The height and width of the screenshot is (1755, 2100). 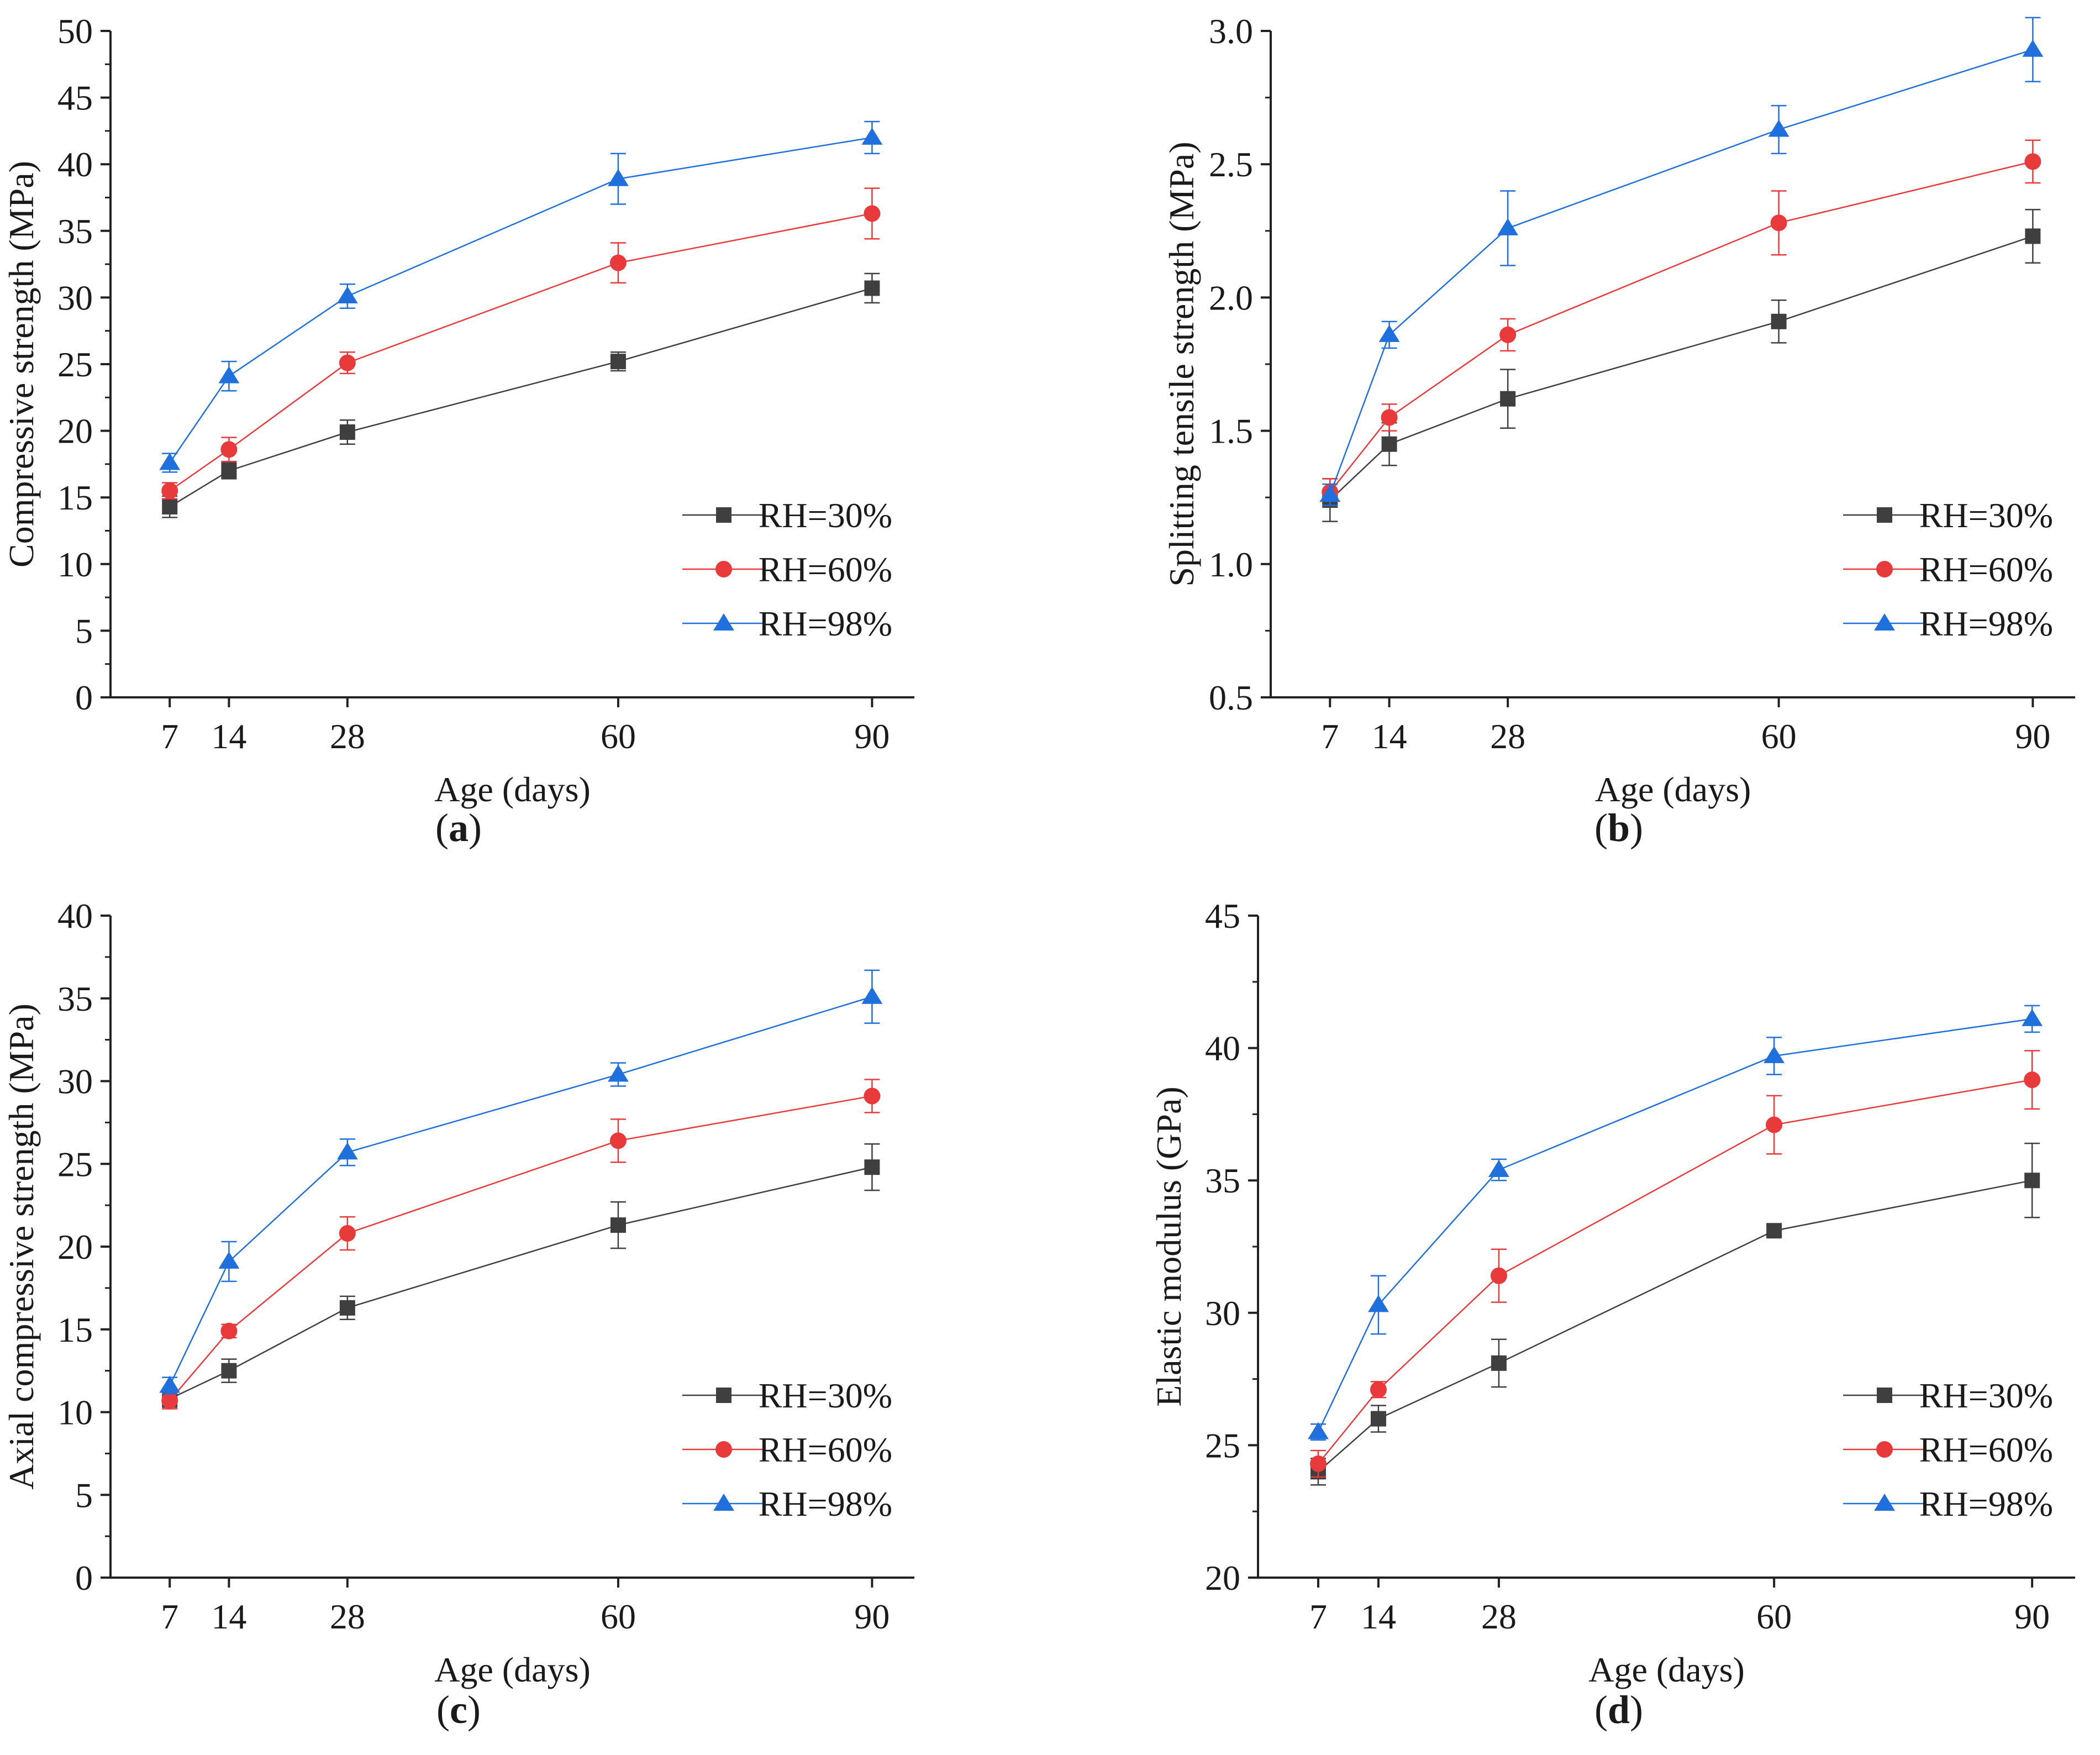 I want to click on y-axis-label: Splitting tensile strength (MPa), so click(x=1181, y=363).